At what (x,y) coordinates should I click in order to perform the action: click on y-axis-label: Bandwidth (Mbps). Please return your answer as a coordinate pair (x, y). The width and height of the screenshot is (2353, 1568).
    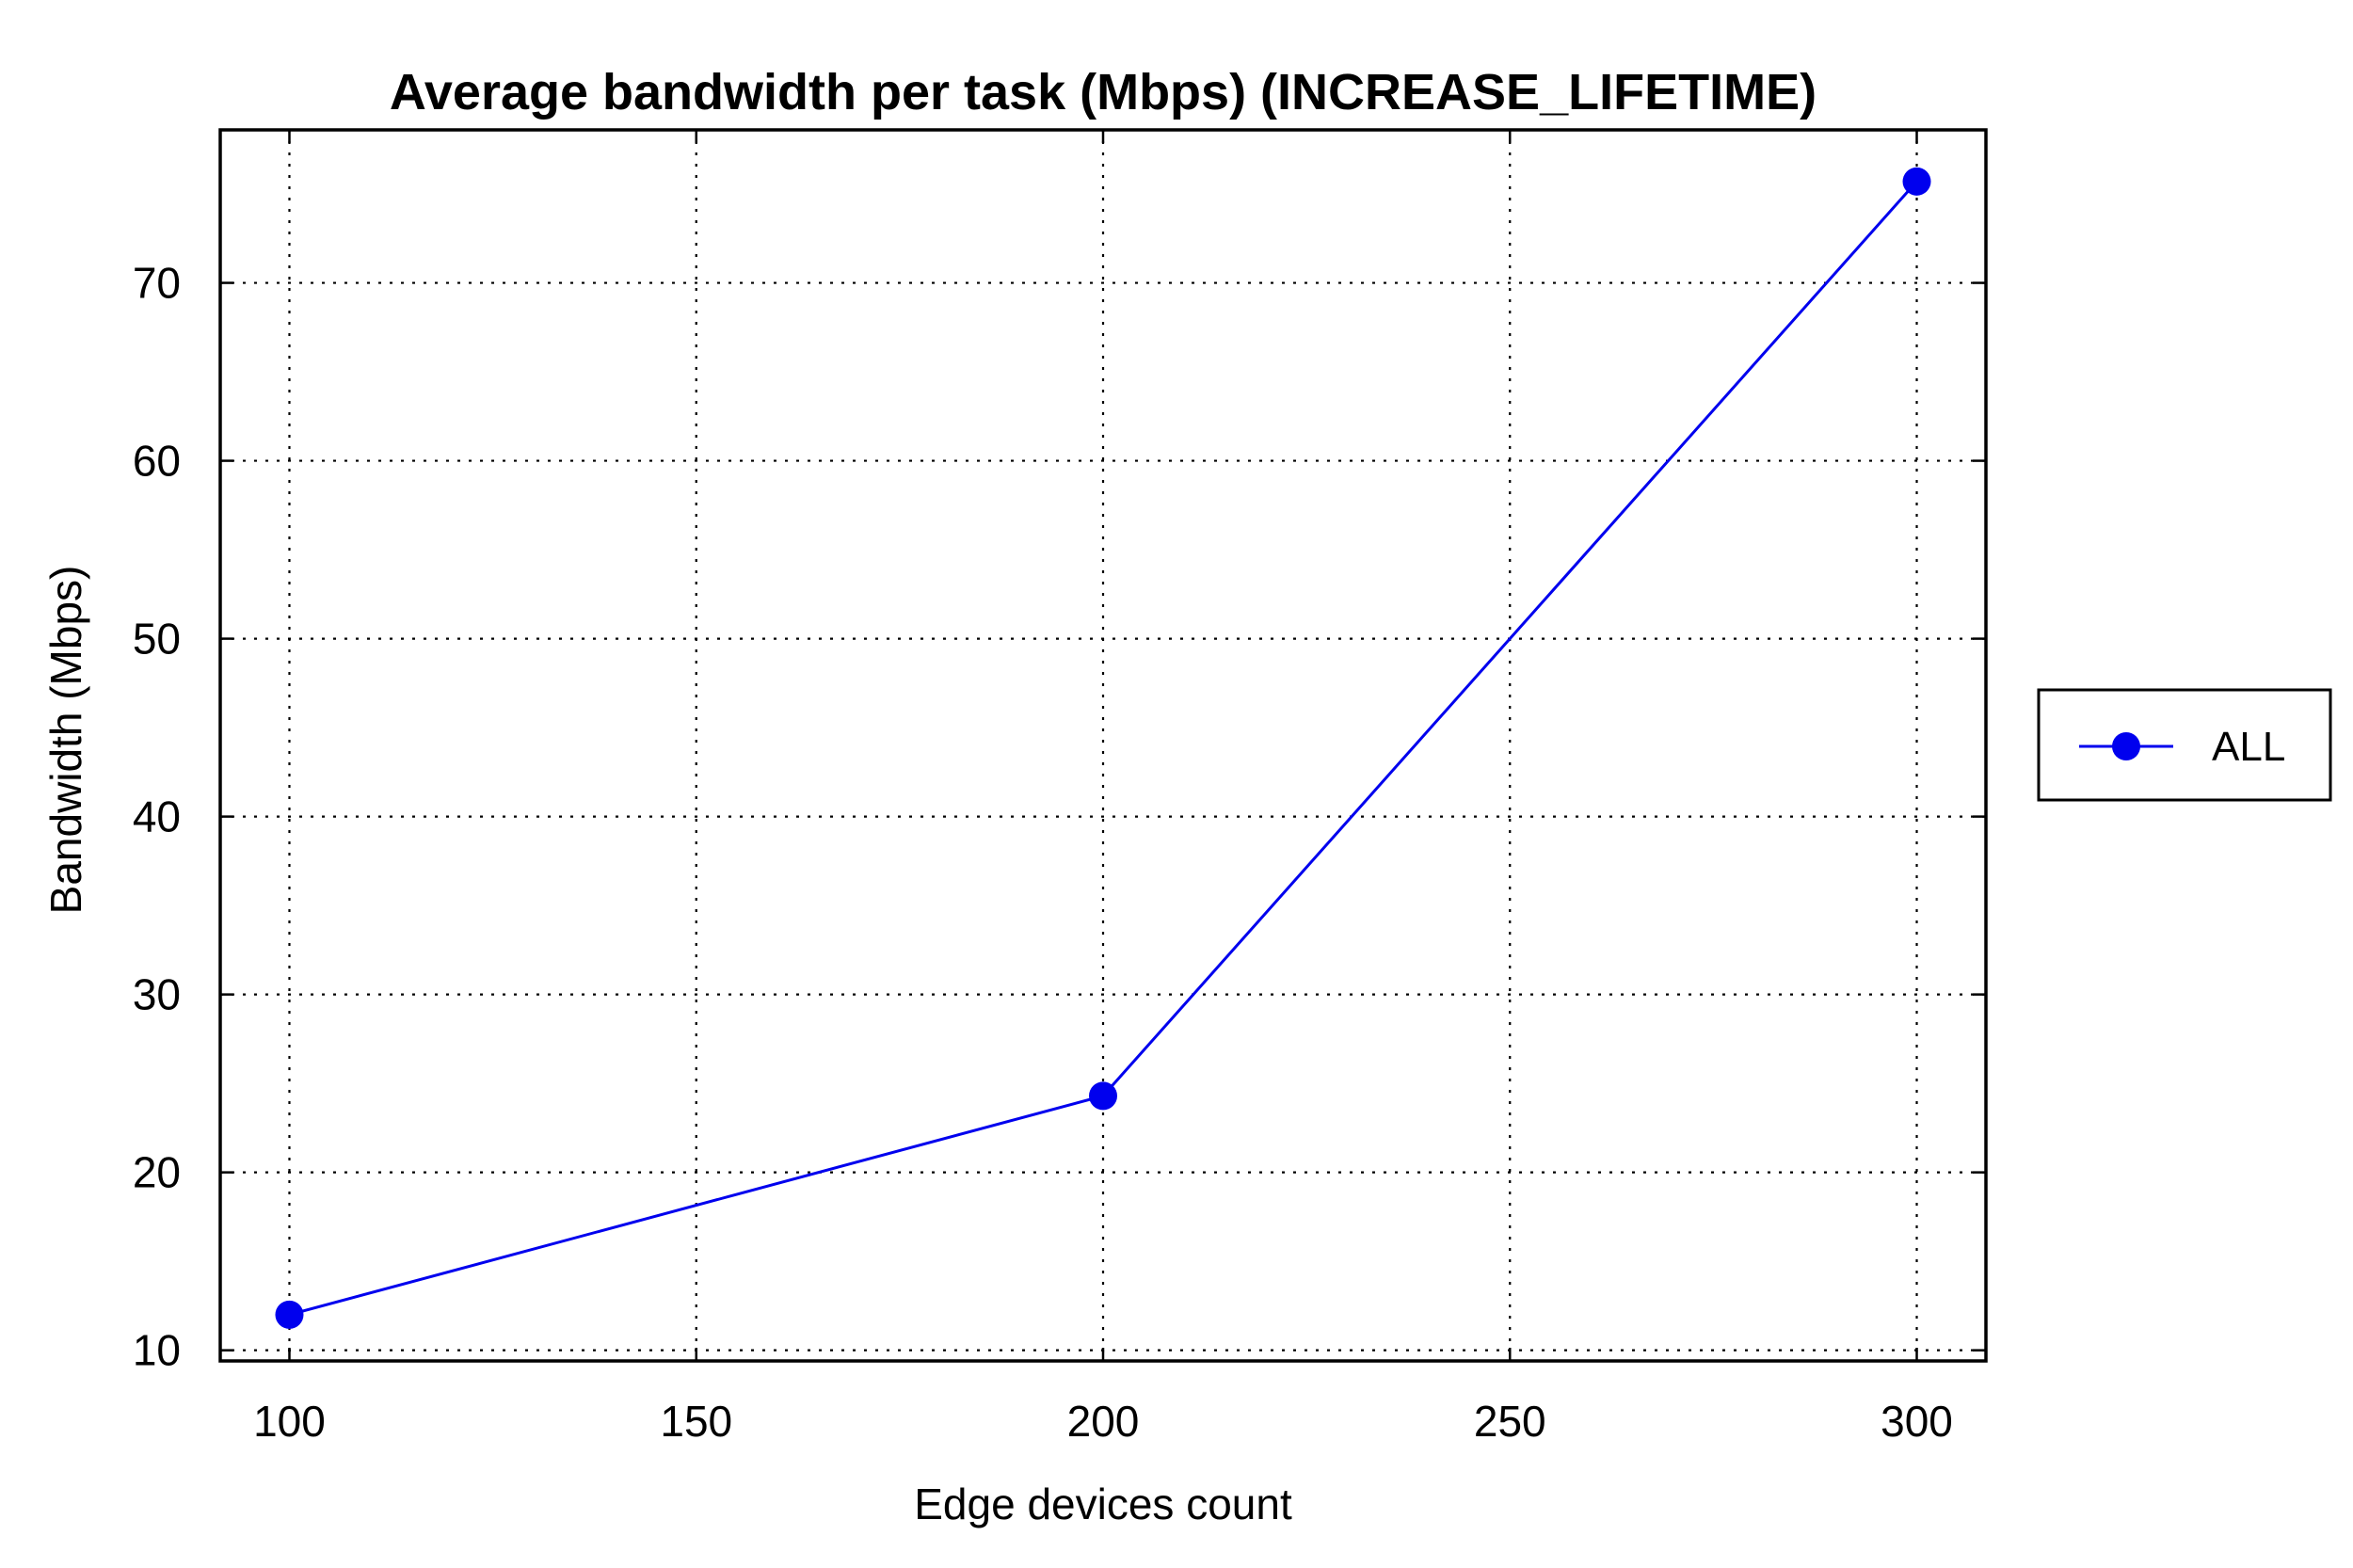
    Looking at the image, I should click on (65, 740).